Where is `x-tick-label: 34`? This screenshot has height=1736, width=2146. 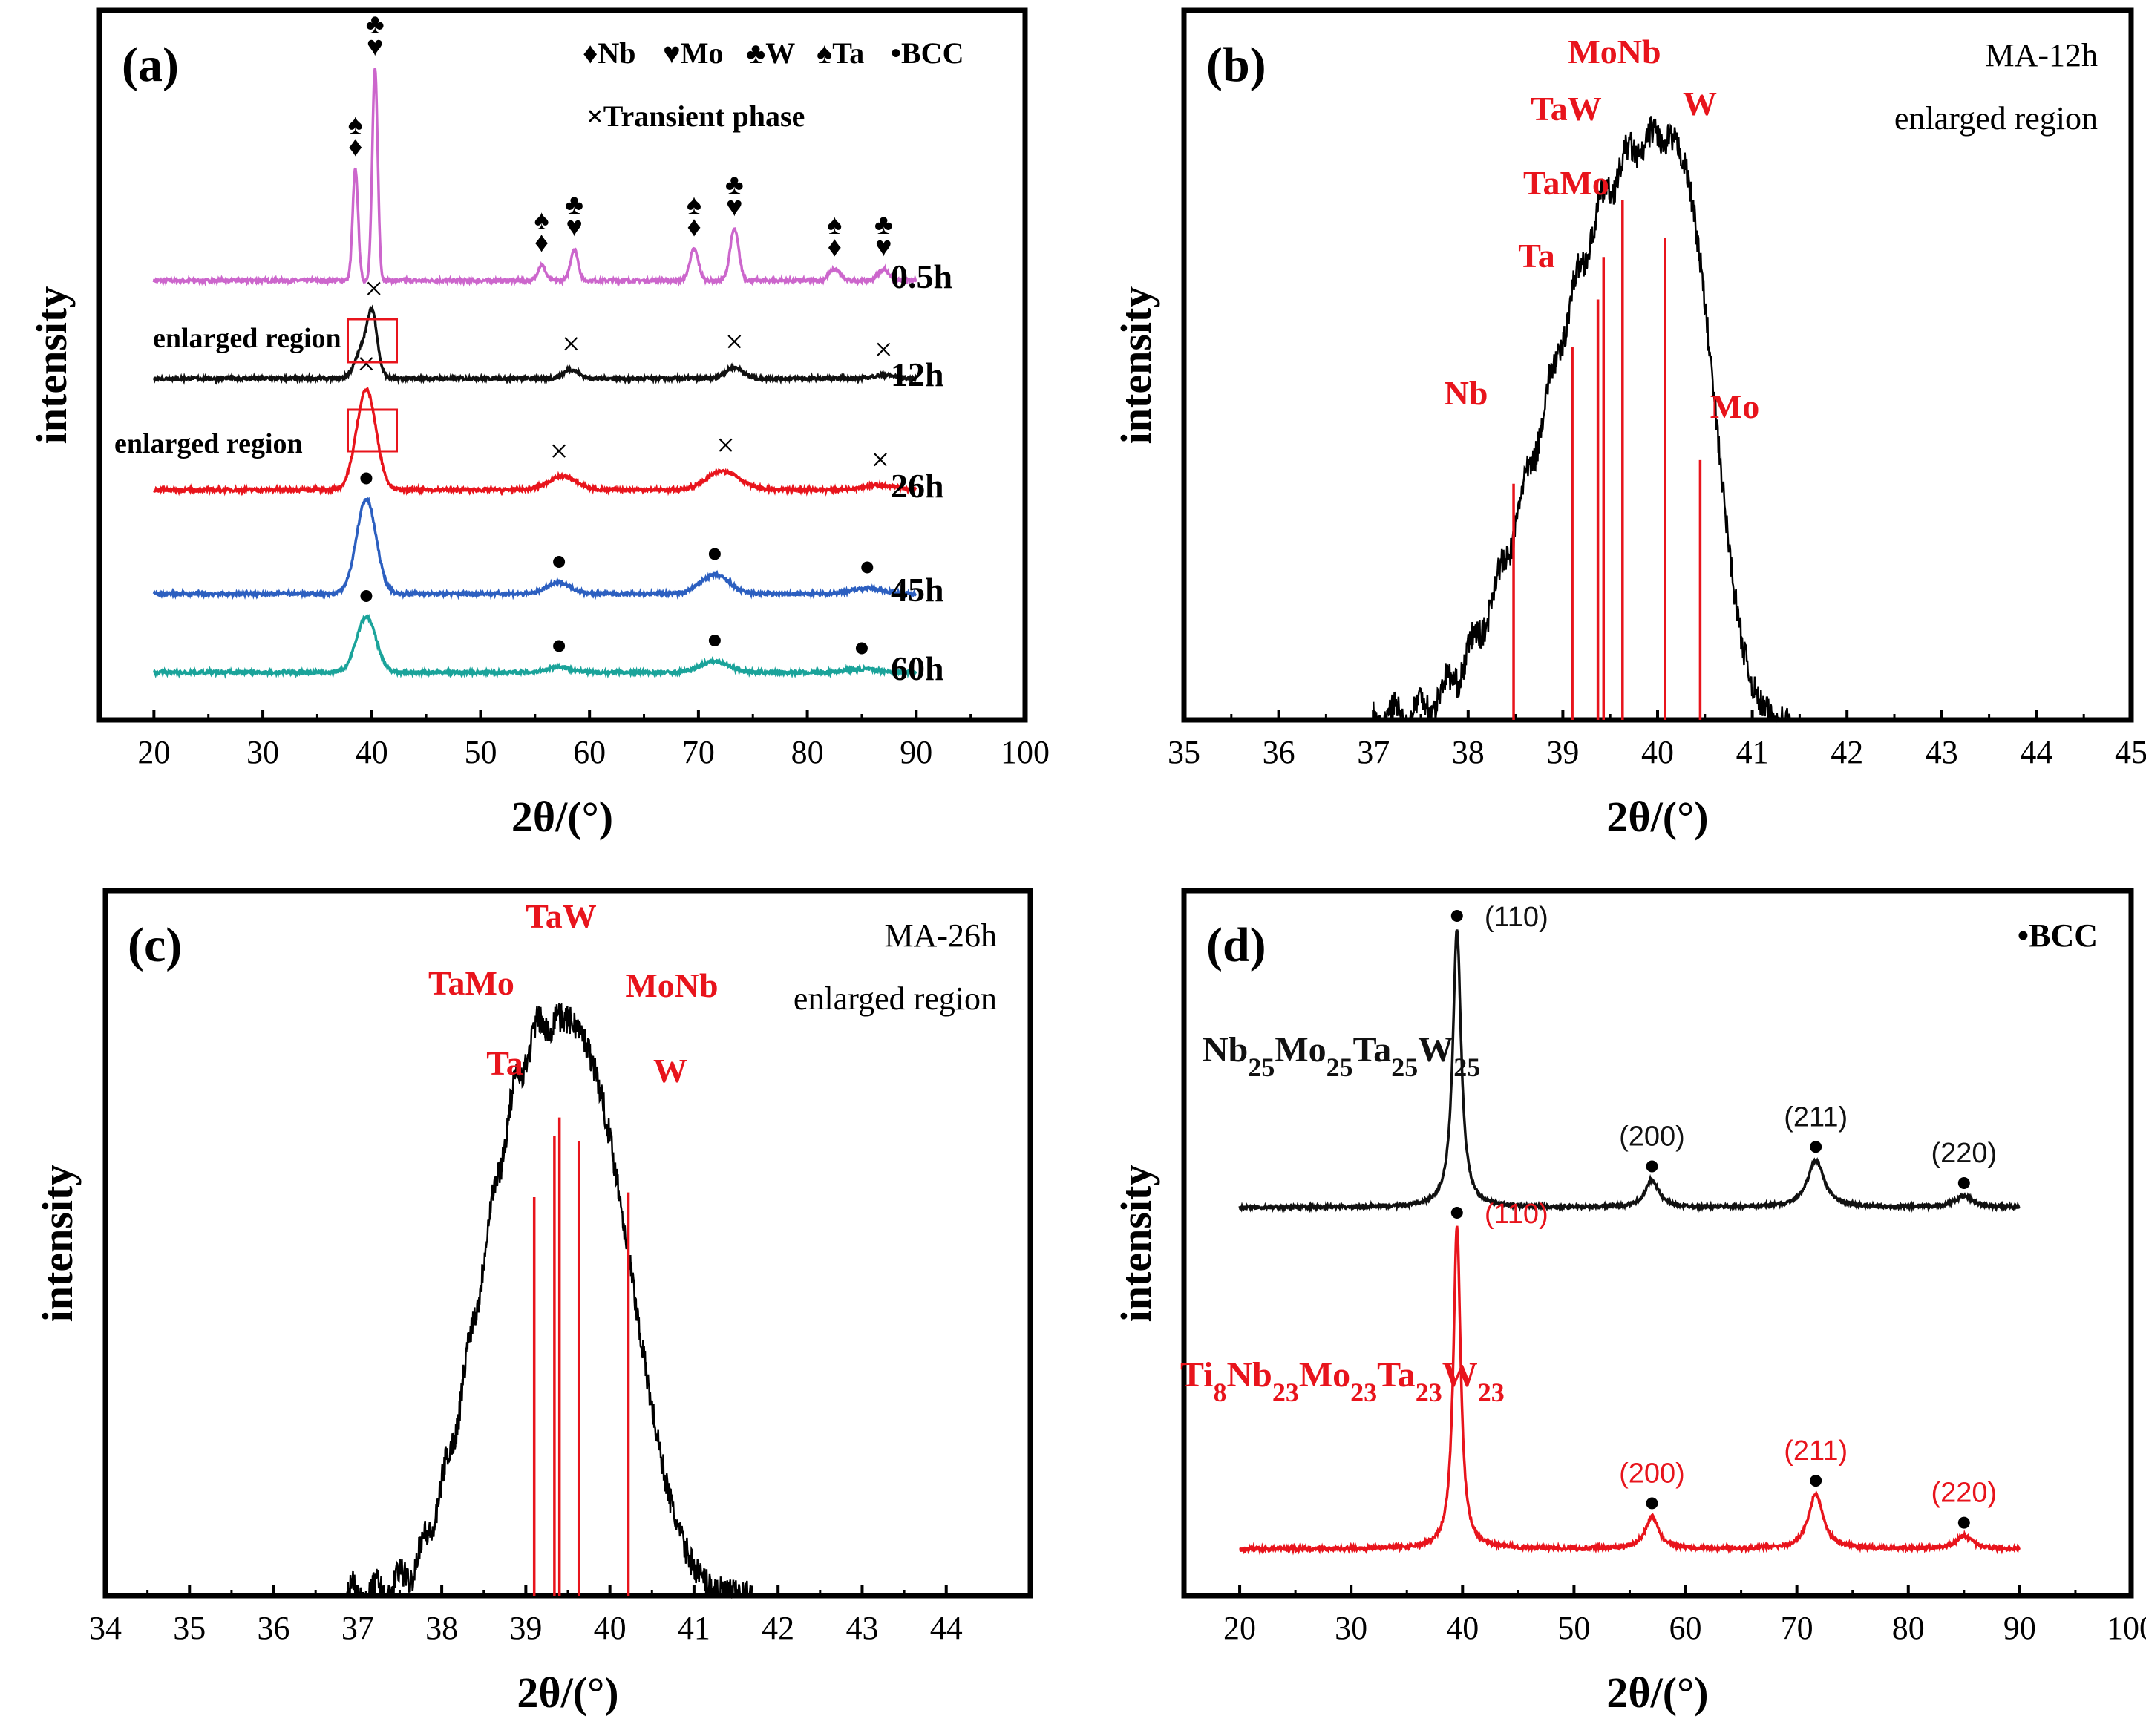 x-tick-label: 34 is located at coordinates (105, 1628).